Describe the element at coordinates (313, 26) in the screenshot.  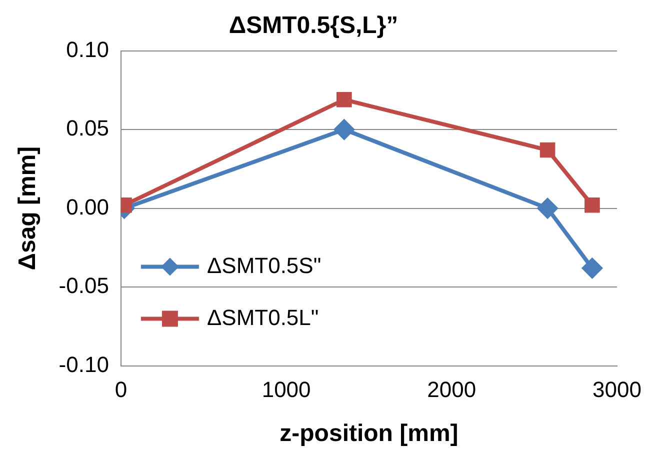
I see `chart-title: ΔSMT0.5{S,L}”` at that location.